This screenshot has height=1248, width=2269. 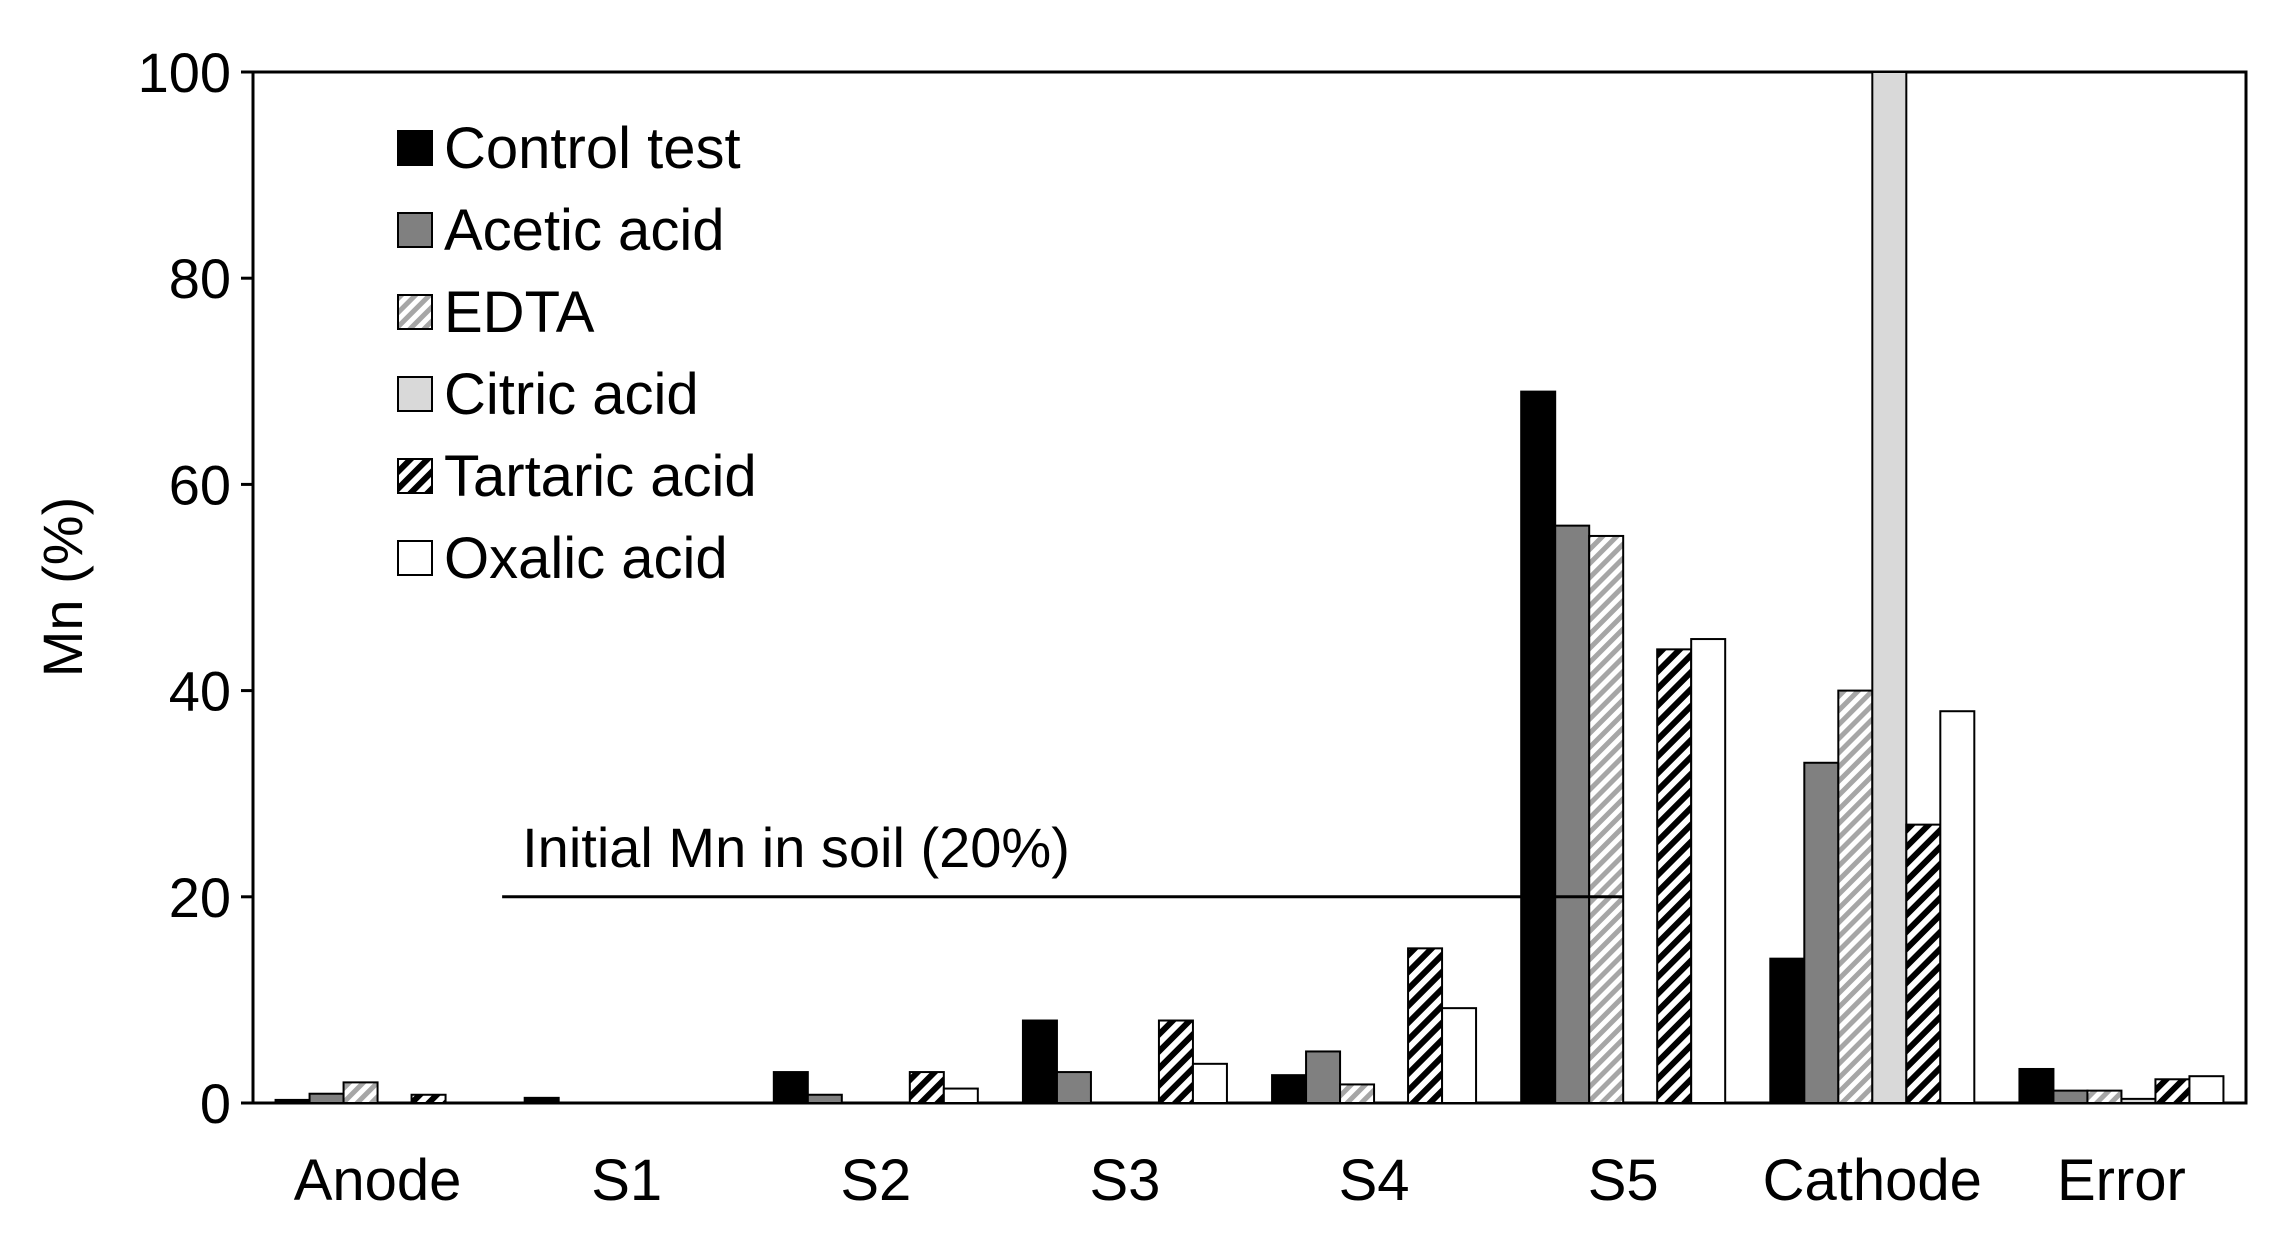 I want to click on x-tick-label: Error, so click(x=2121, y=1180).